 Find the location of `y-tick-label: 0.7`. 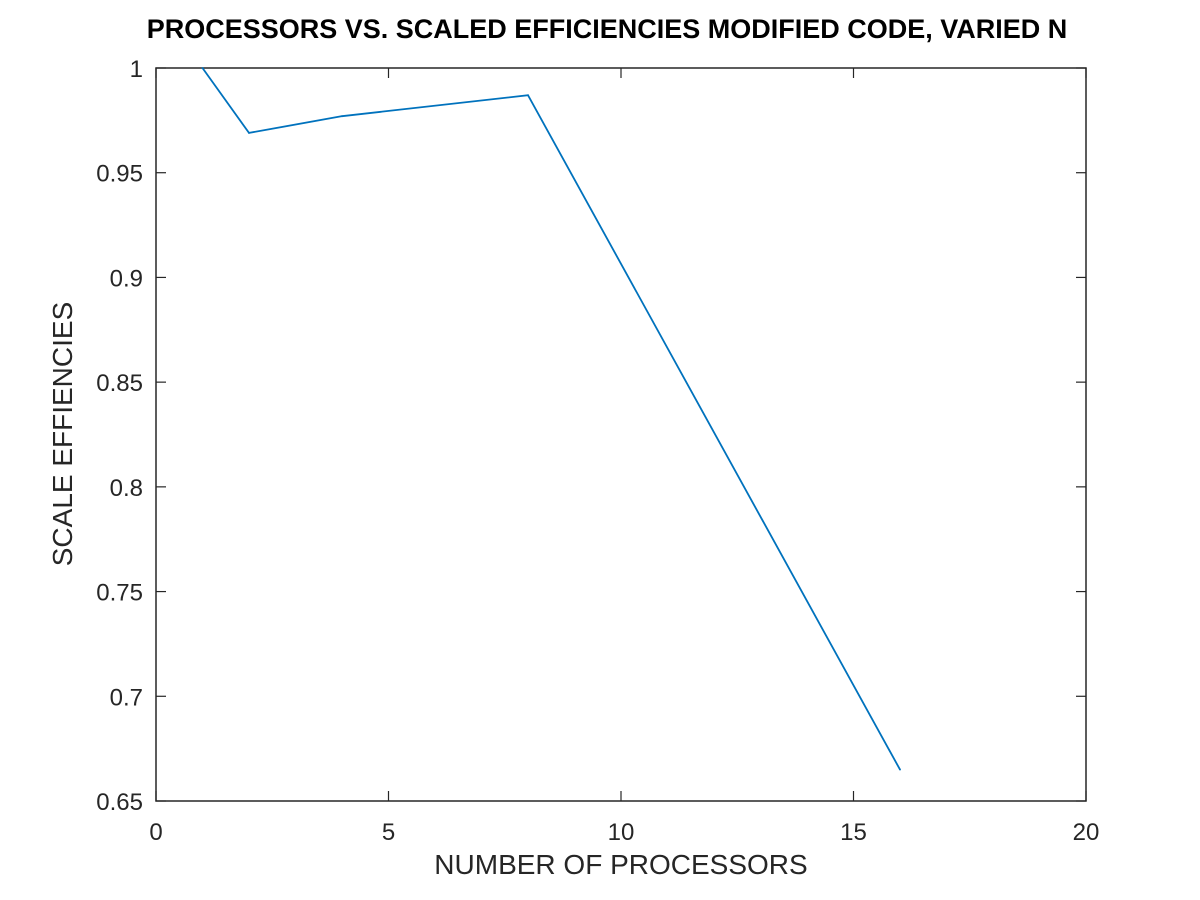

y-tick-label: 0.7 is located at coordinates (126, 697).